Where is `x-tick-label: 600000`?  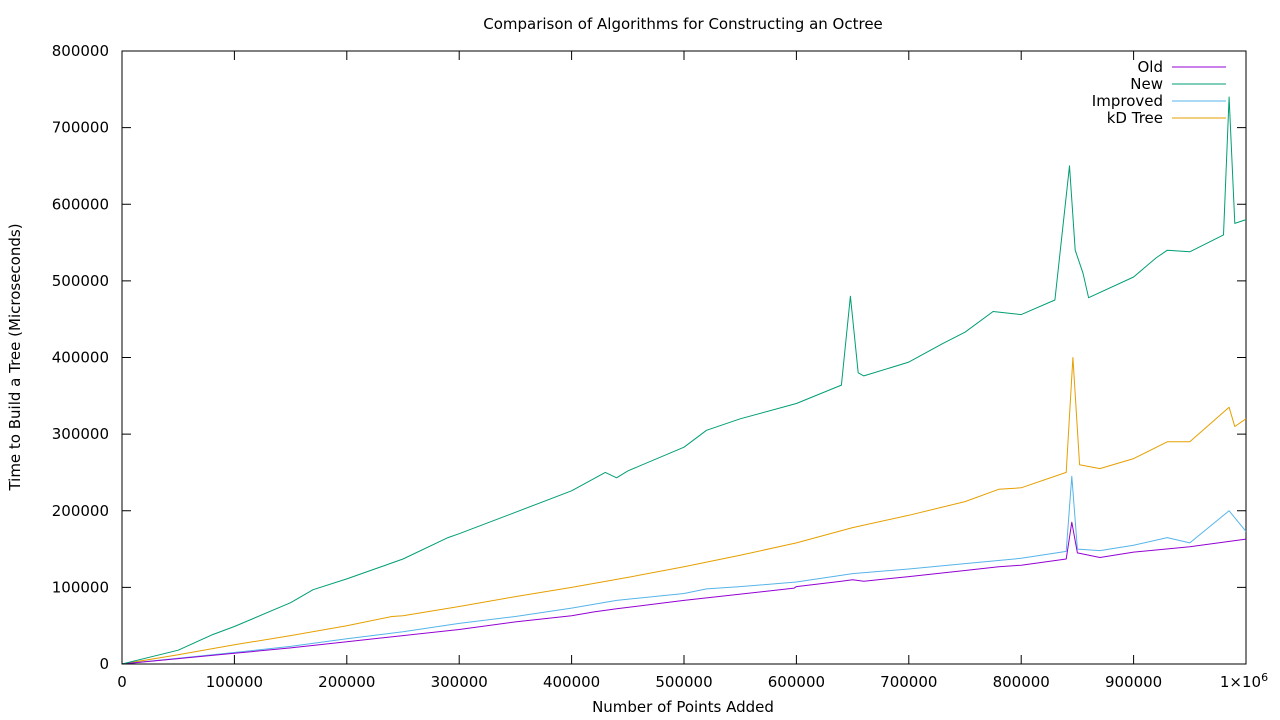
x-tick-label: 600000 is located at coordinates (796, 682).